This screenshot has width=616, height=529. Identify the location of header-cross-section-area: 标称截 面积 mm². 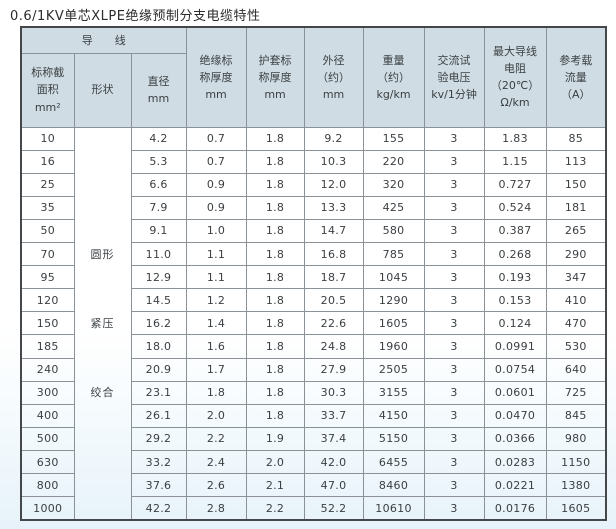
(47, 90).